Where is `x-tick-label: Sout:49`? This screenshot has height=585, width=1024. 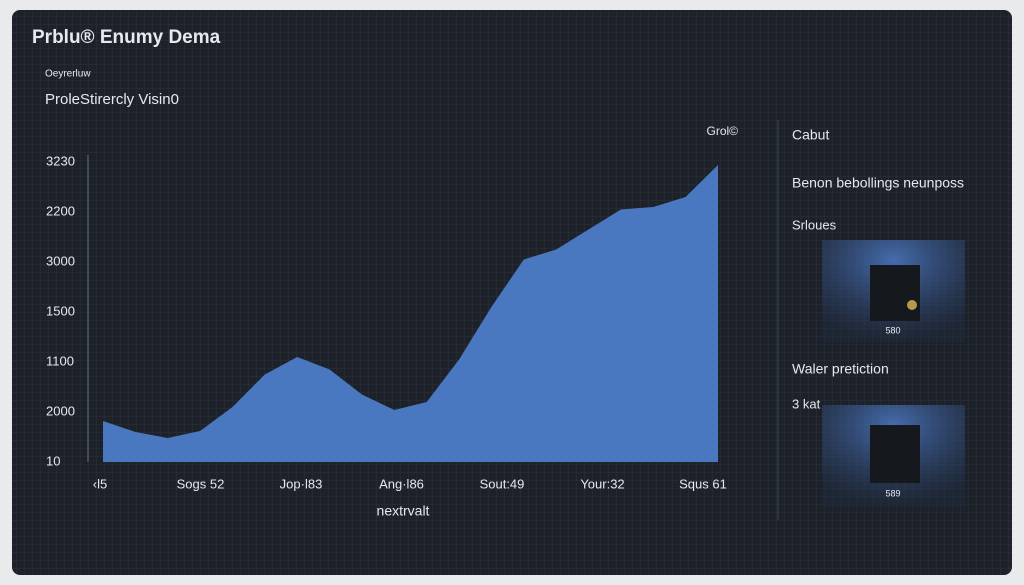
x-tick-label: Sout:49 is located at coordinates (502, 483).